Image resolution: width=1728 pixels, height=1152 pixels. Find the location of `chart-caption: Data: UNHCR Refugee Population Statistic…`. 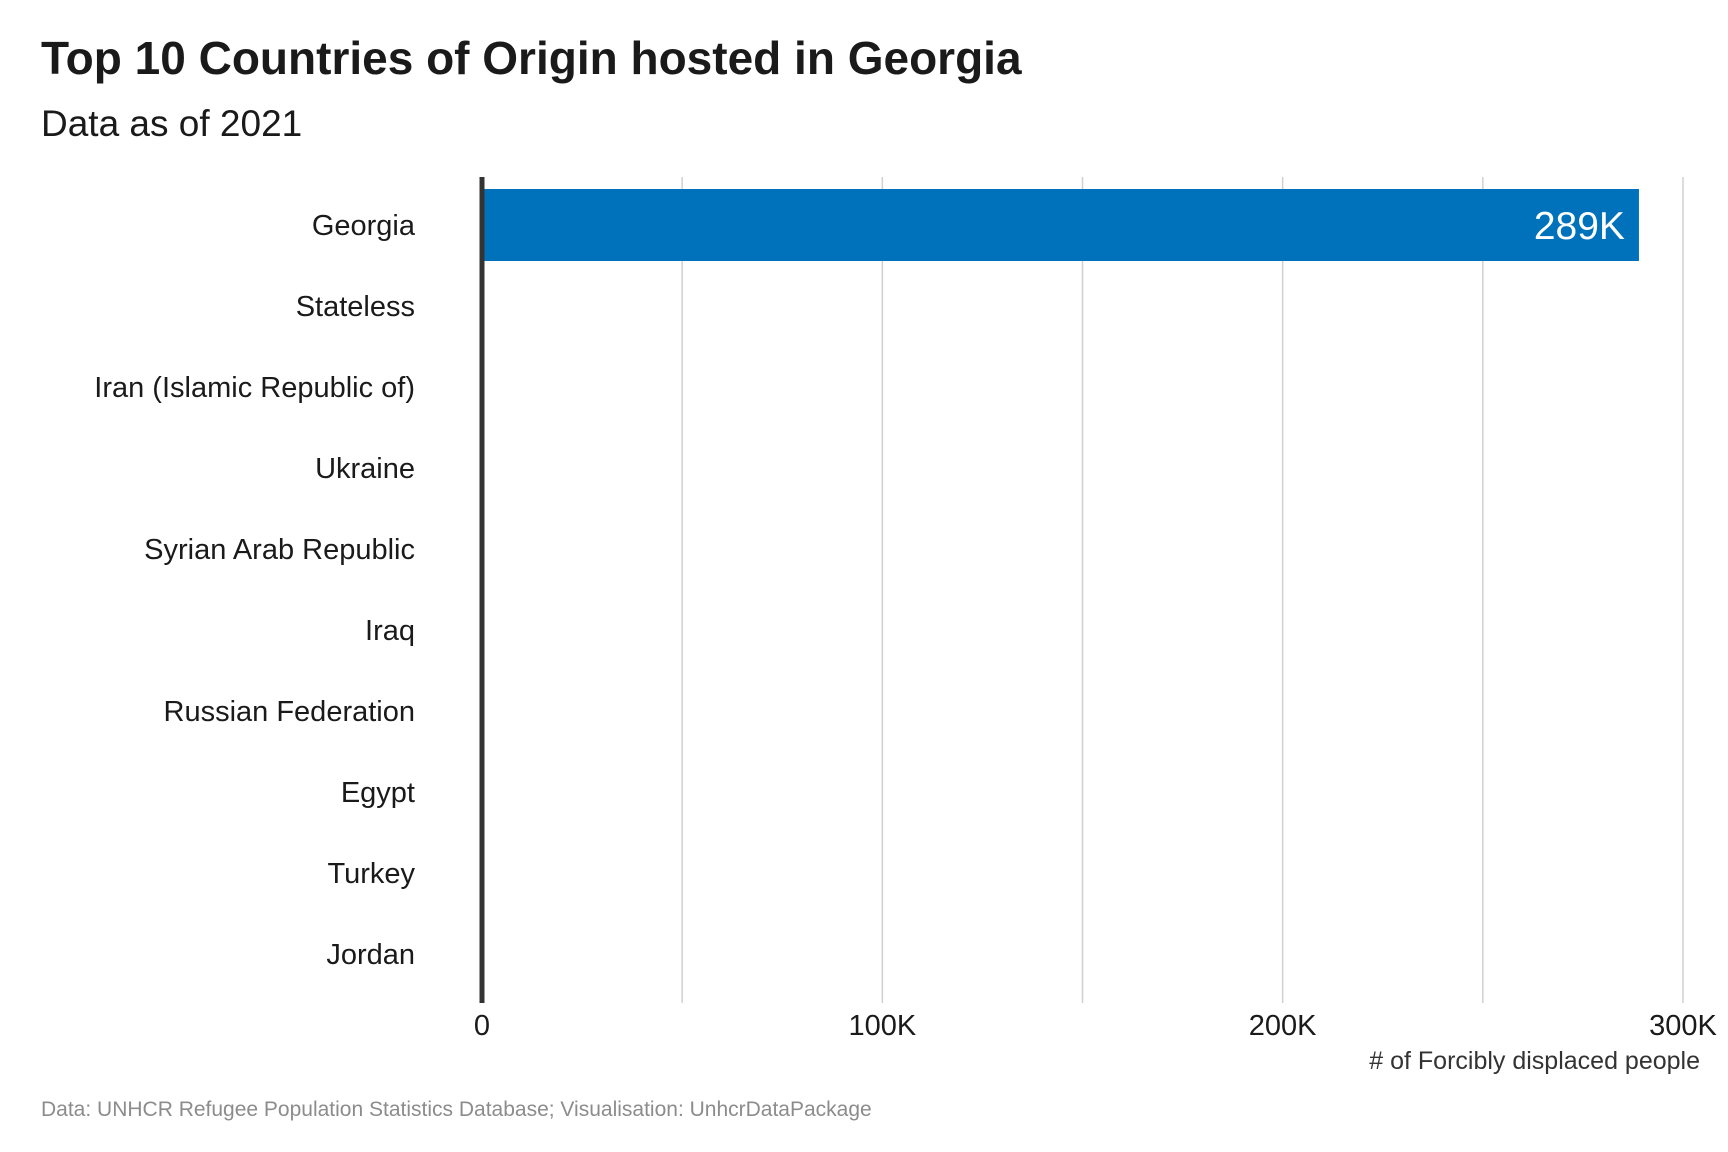

chart-caption: Data: UNHCR Refugee Population Statistic… is located at coordinates (456, 1109).